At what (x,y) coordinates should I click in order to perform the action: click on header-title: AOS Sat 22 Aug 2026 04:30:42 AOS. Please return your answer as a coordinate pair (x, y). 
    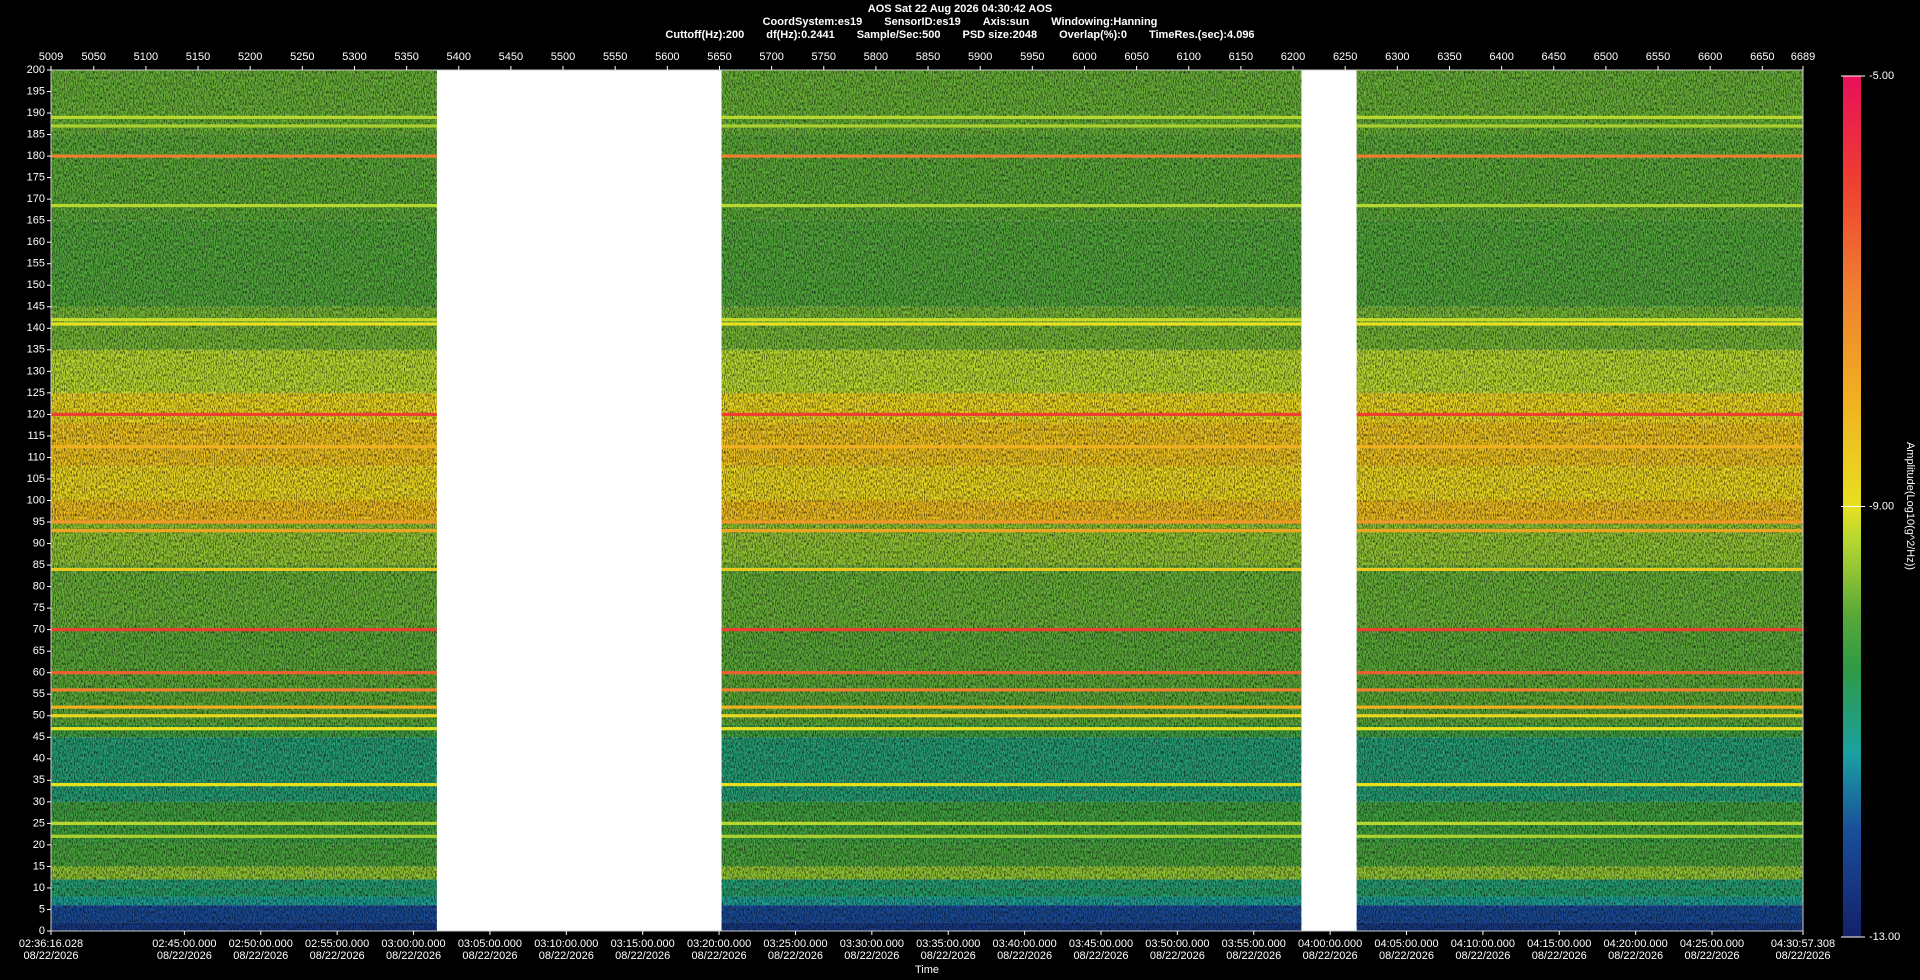
    Looking at the image, I should click on (960, 9).